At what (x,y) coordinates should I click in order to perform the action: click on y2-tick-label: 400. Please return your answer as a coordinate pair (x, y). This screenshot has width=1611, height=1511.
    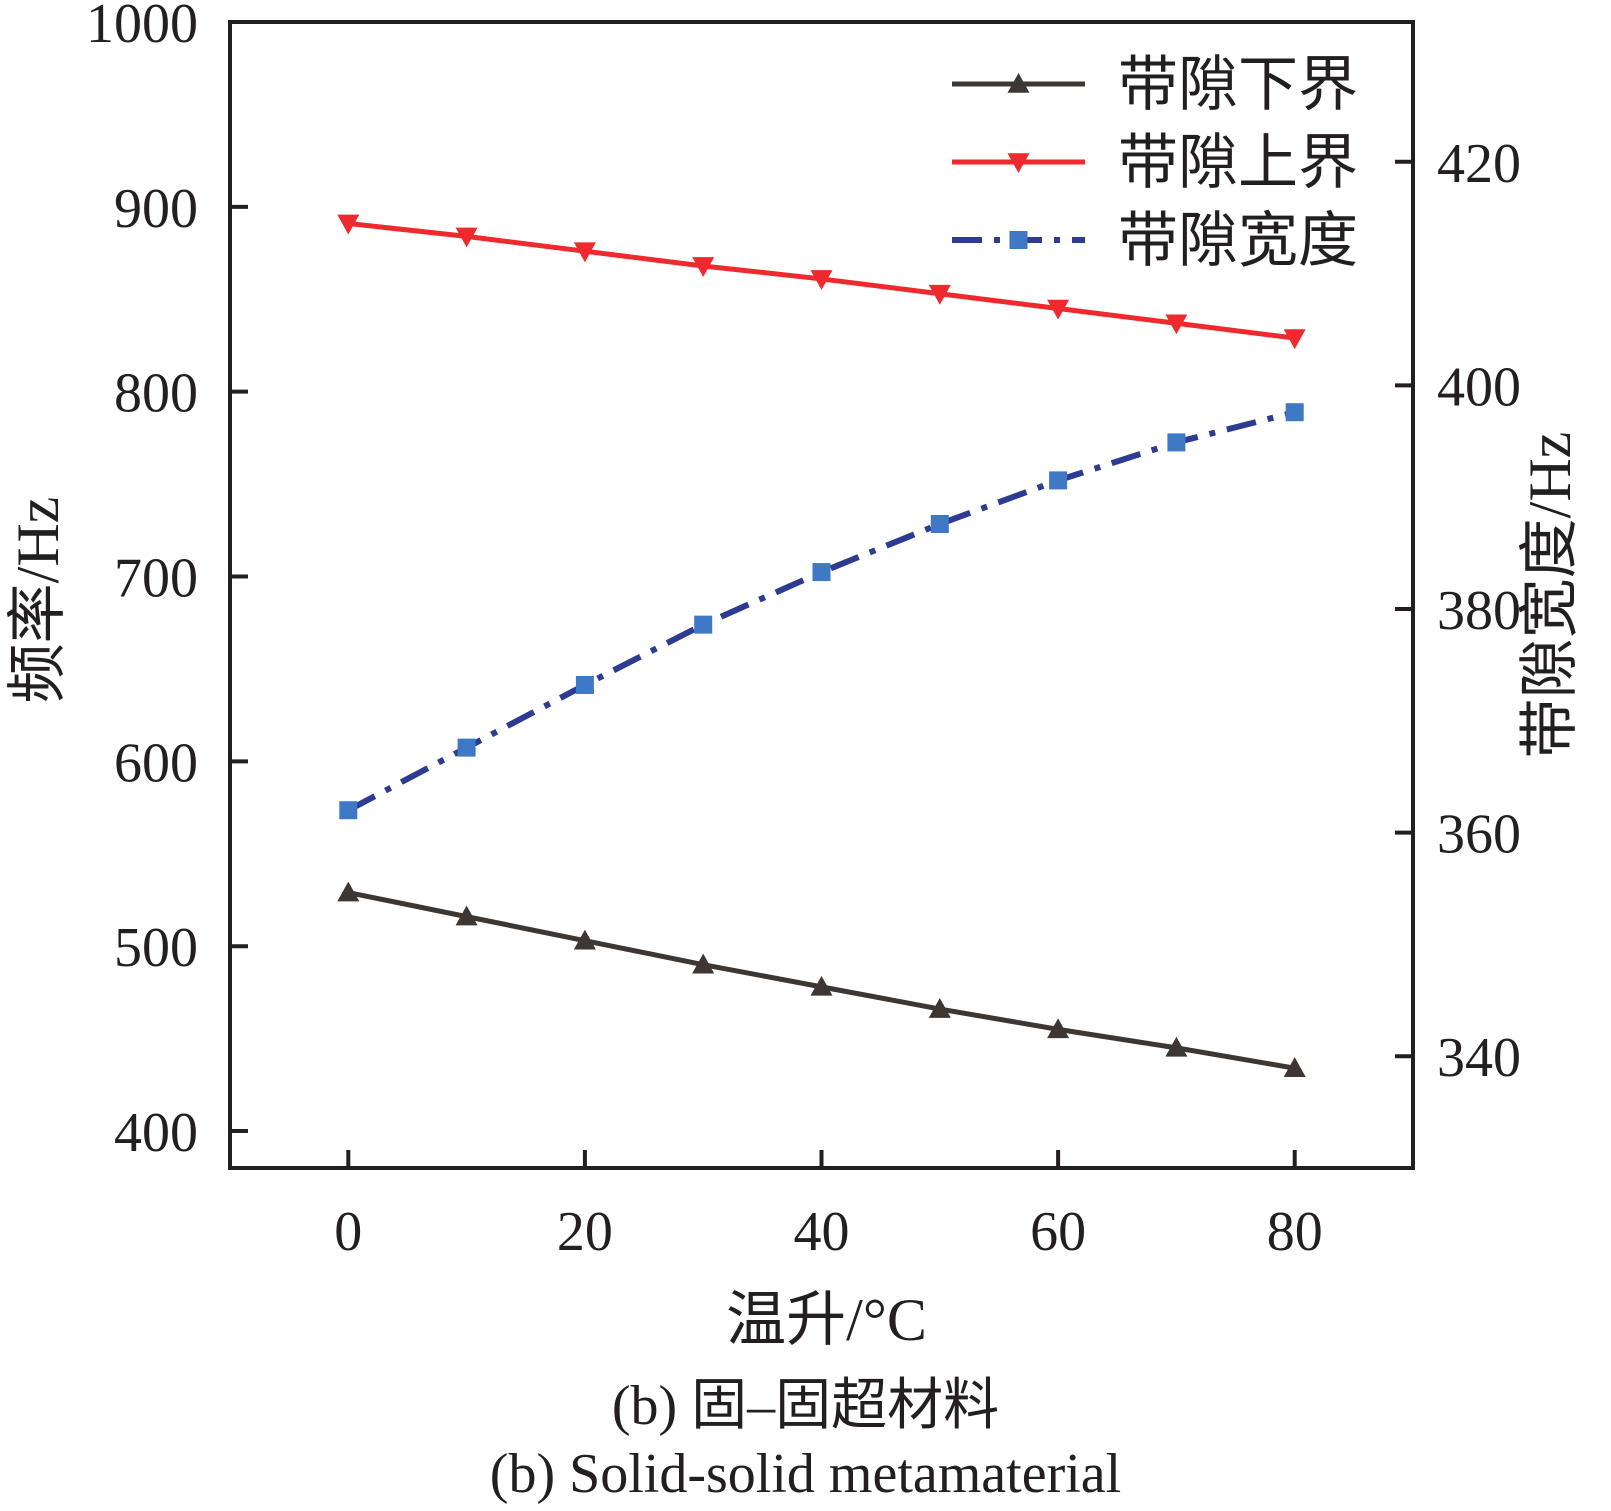
    Looking at the image, I should click on (1479, 387).